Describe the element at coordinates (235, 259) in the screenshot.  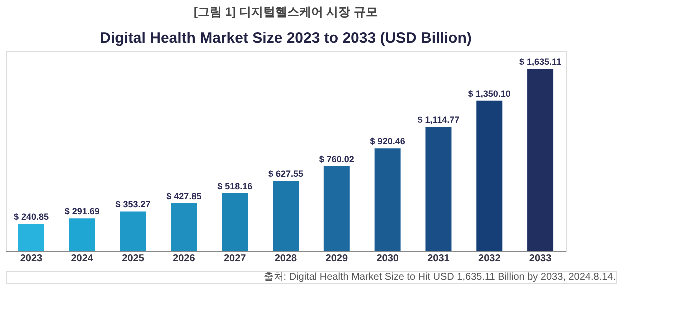
I see `x-tick-label: 2027` at that location.